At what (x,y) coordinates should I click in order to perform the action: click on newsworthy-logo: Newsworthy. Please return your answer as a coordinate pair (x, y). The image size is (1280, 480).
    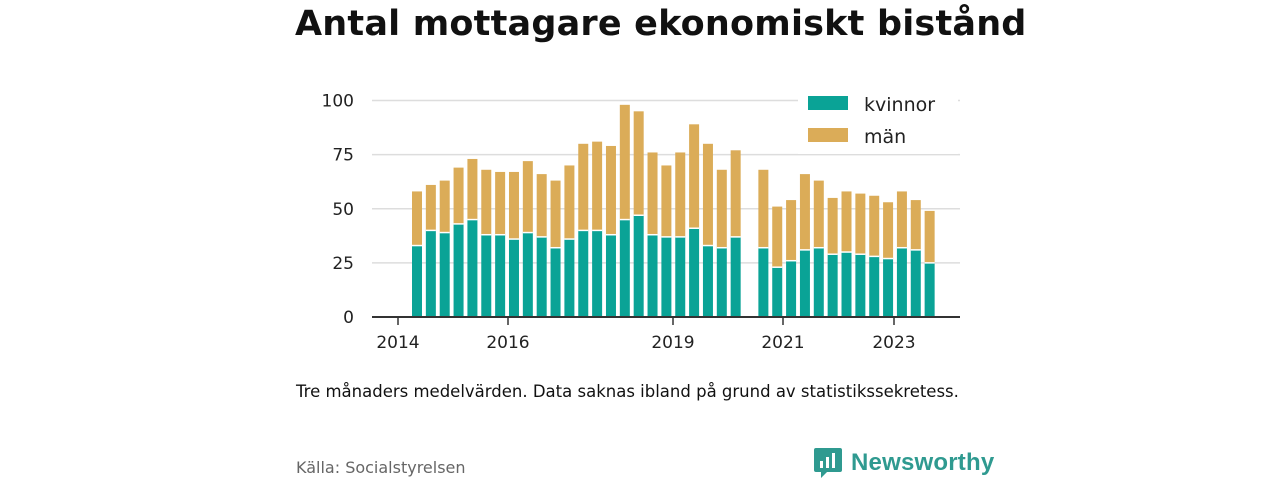
    Looking at the image, I should click on (903, 463).